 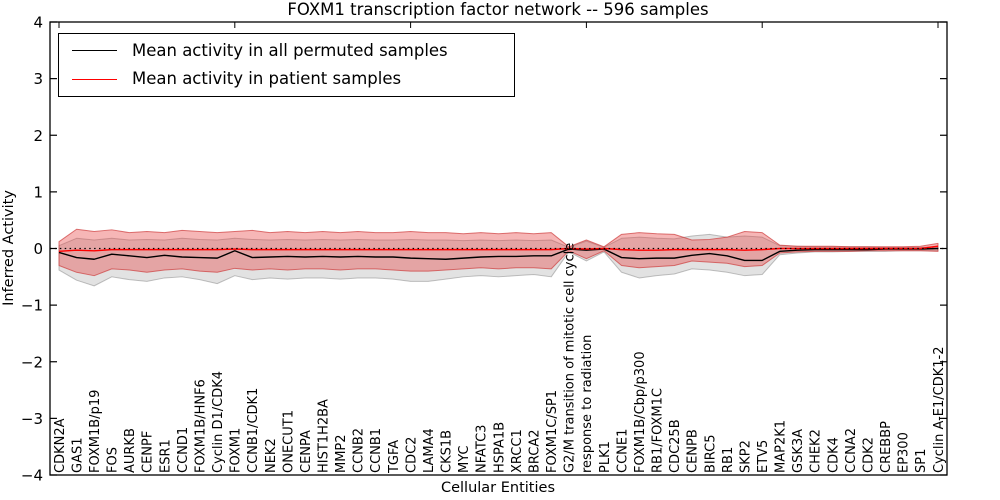 I want to click on x-tick-label: CCNA2, so click(x=851, y=450).